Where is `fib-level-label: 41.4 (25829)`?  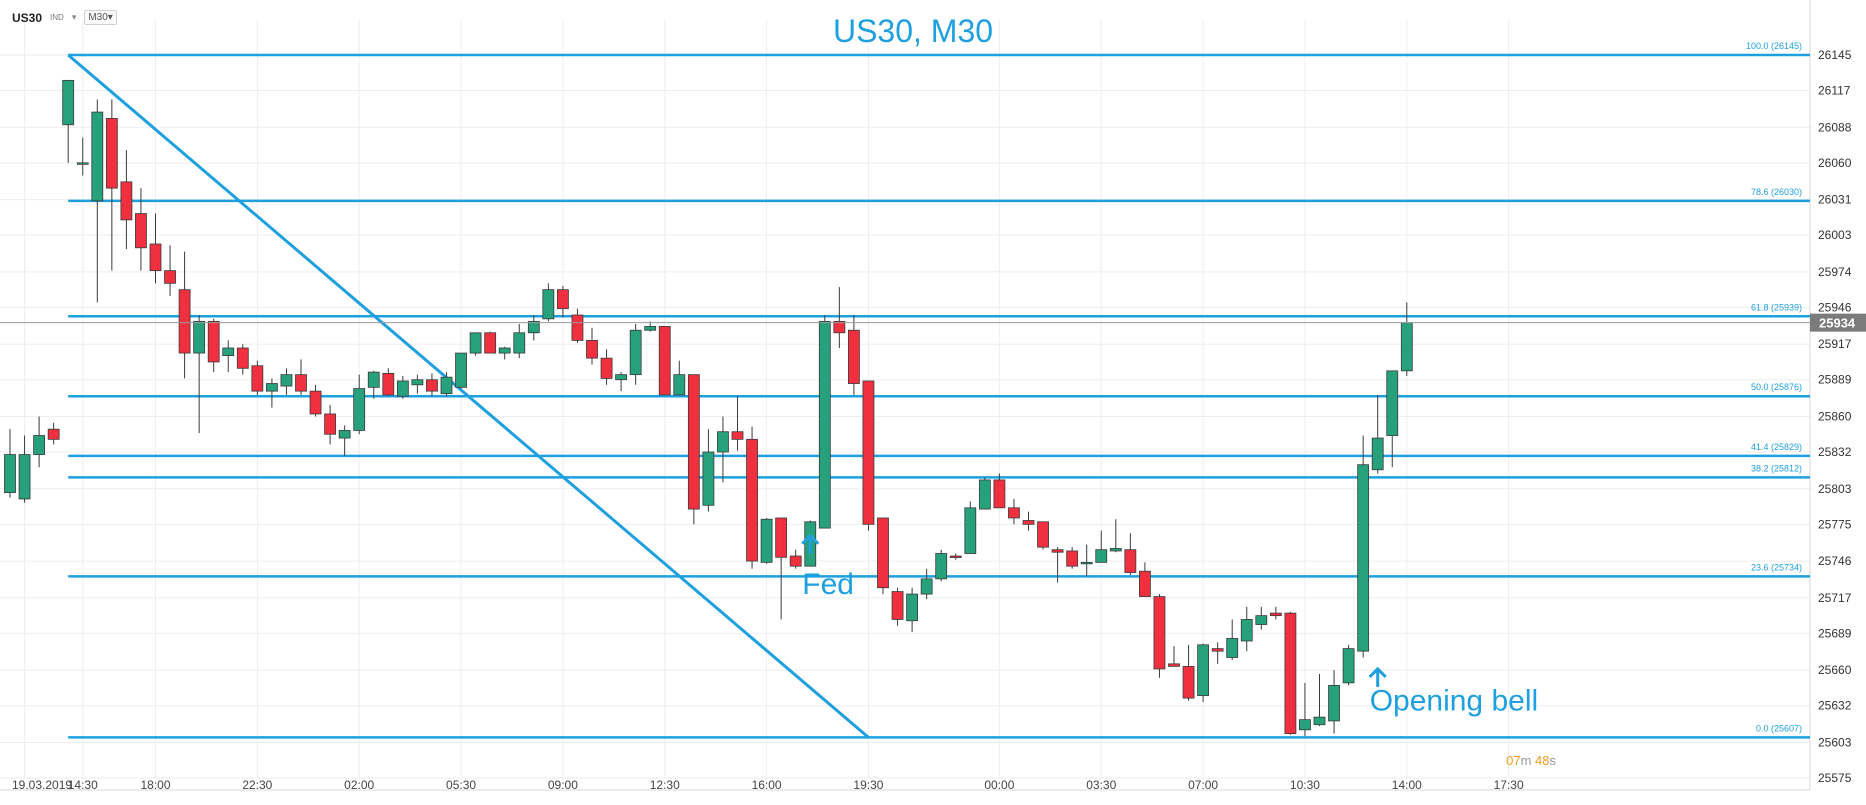 fib-level-label: 41.4 (25829) is located at coordinates (1776, 447).